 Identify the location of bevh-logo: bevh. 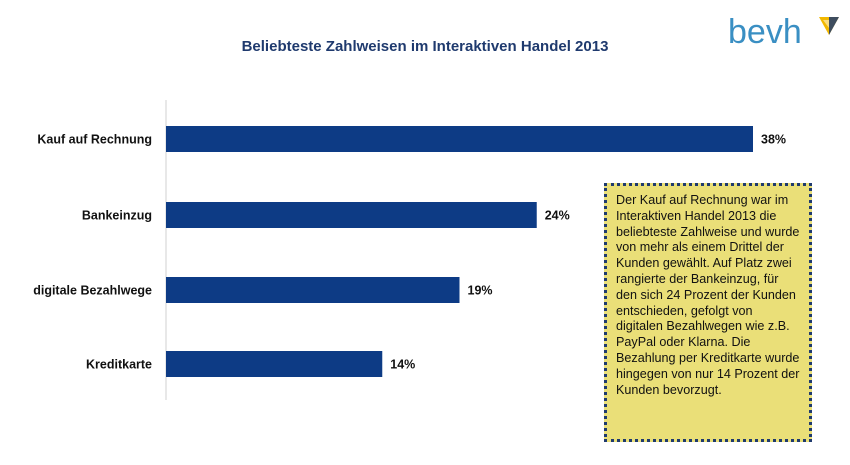
(785, 32).